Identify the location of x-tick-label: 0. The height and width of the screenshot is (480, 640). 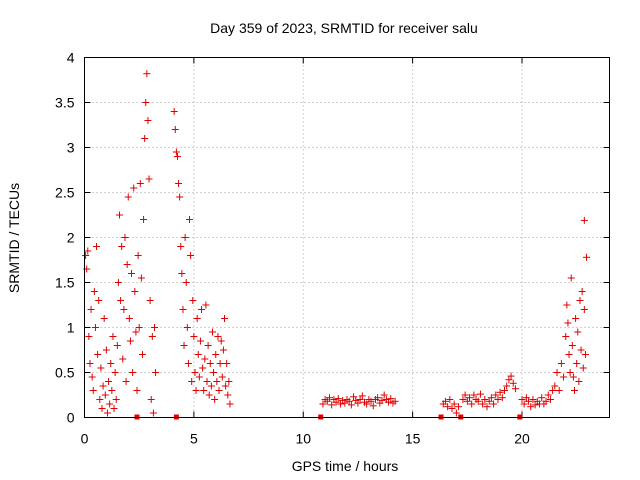
(85, 439).